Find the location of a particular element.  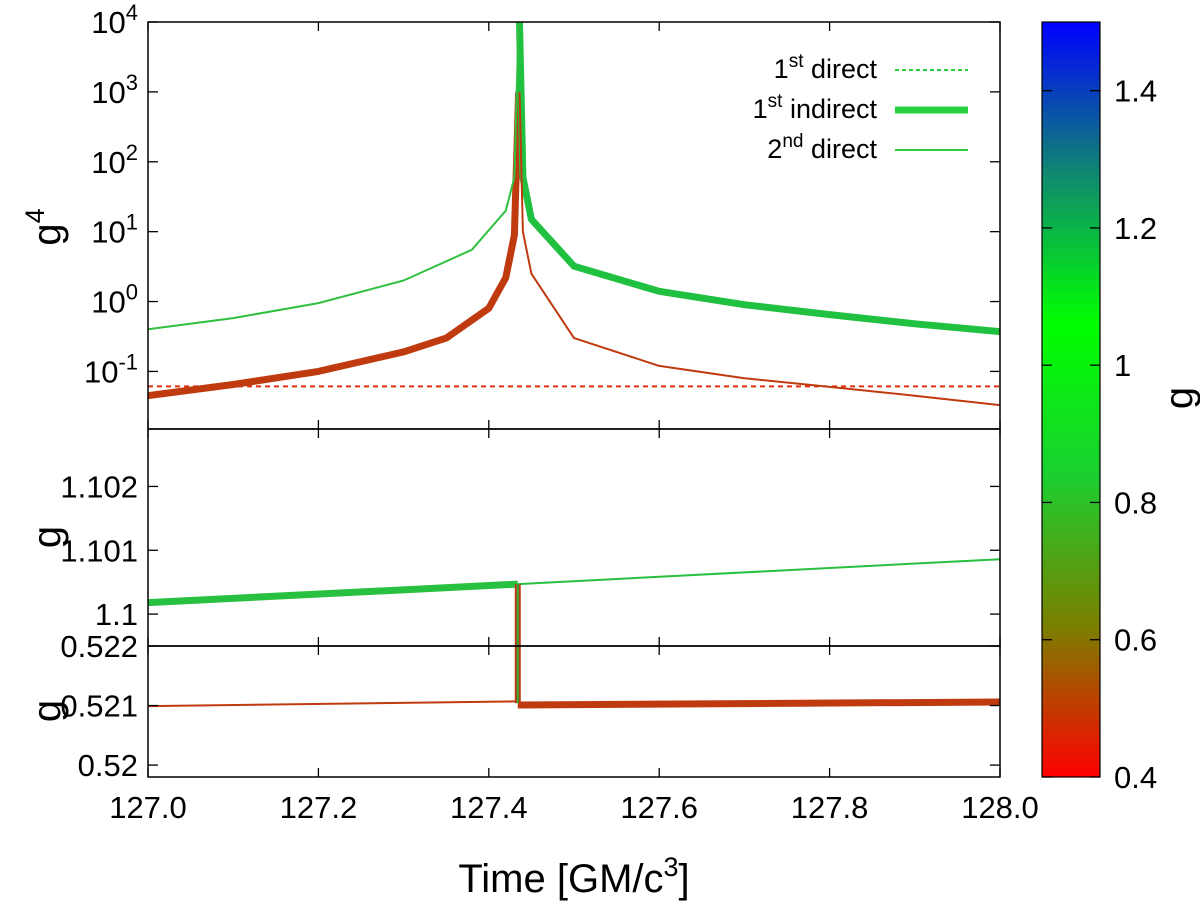

legend-label: 1st indirect is located at coordinates (815, 107).